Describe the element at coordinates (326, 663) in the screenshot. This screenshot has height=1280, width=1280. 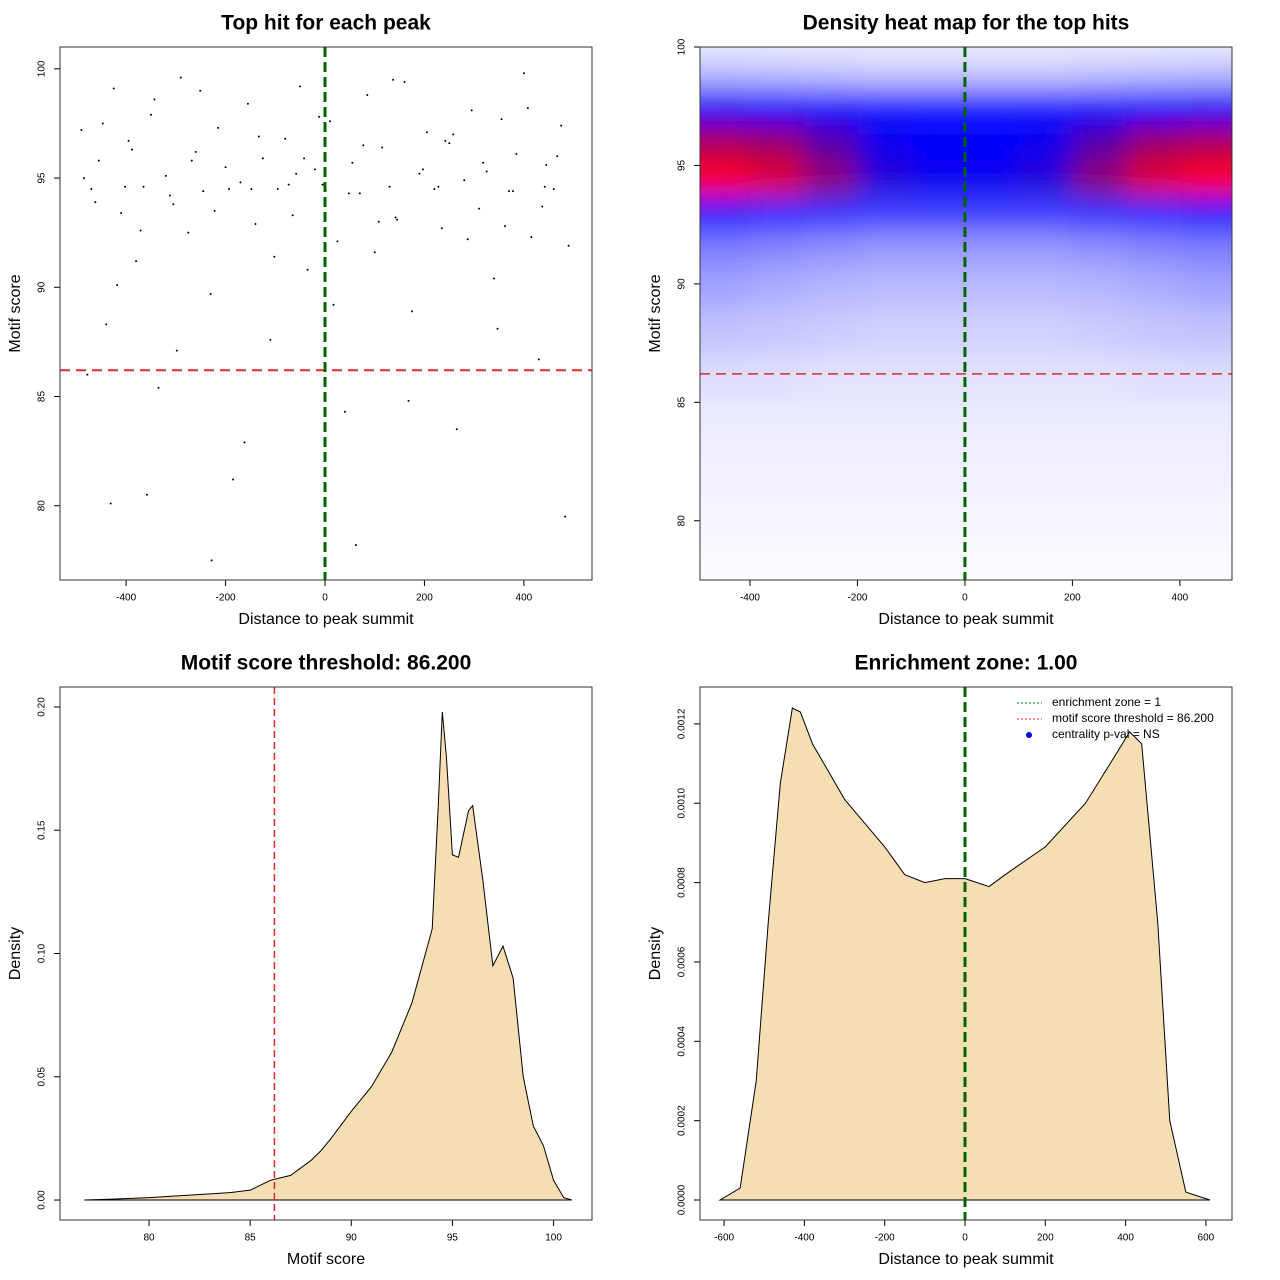
I see `chart-title: Motif score threshold: 86.200` at that location.